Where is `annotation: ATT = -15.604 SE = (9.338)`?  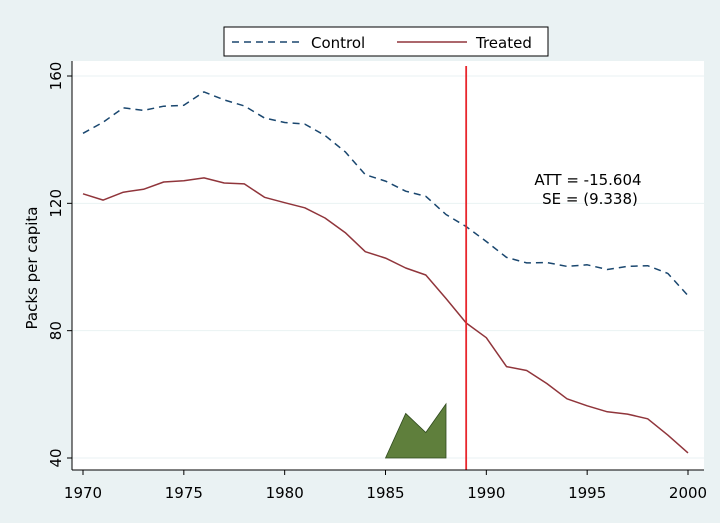 annotation: ATT = -15.604 SE = (9.338) is located at coordinates (587, 189).